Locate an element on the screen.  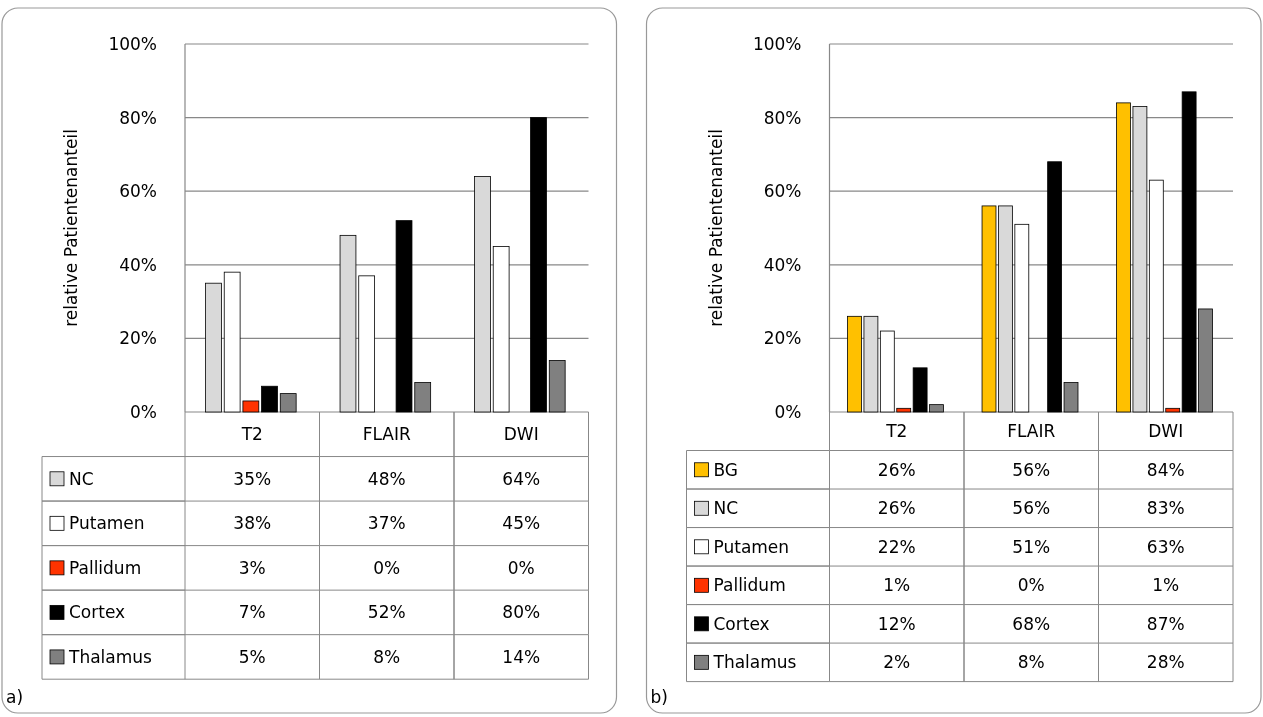
data-label: 48% is located at coordinates (386, 478).